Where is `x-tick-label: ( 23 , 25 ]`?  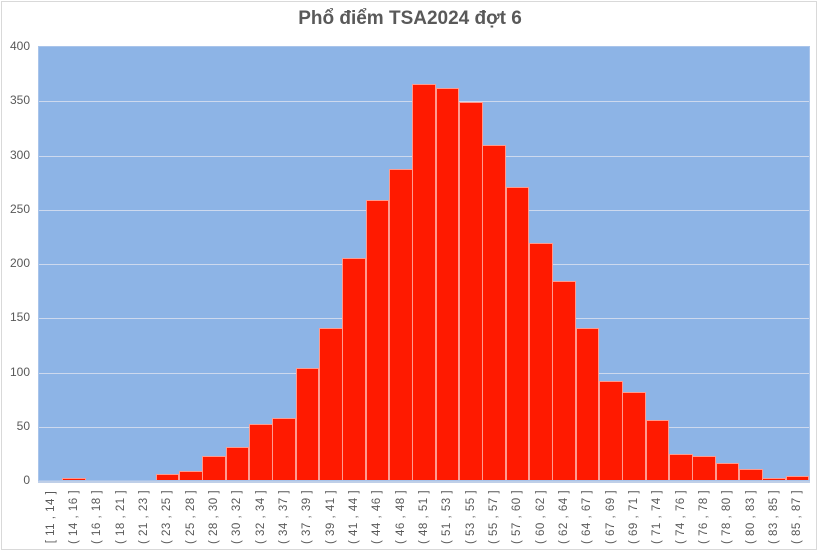
x-tick-label: ( 23 , 25 ] is located at coordinates (167, 517).